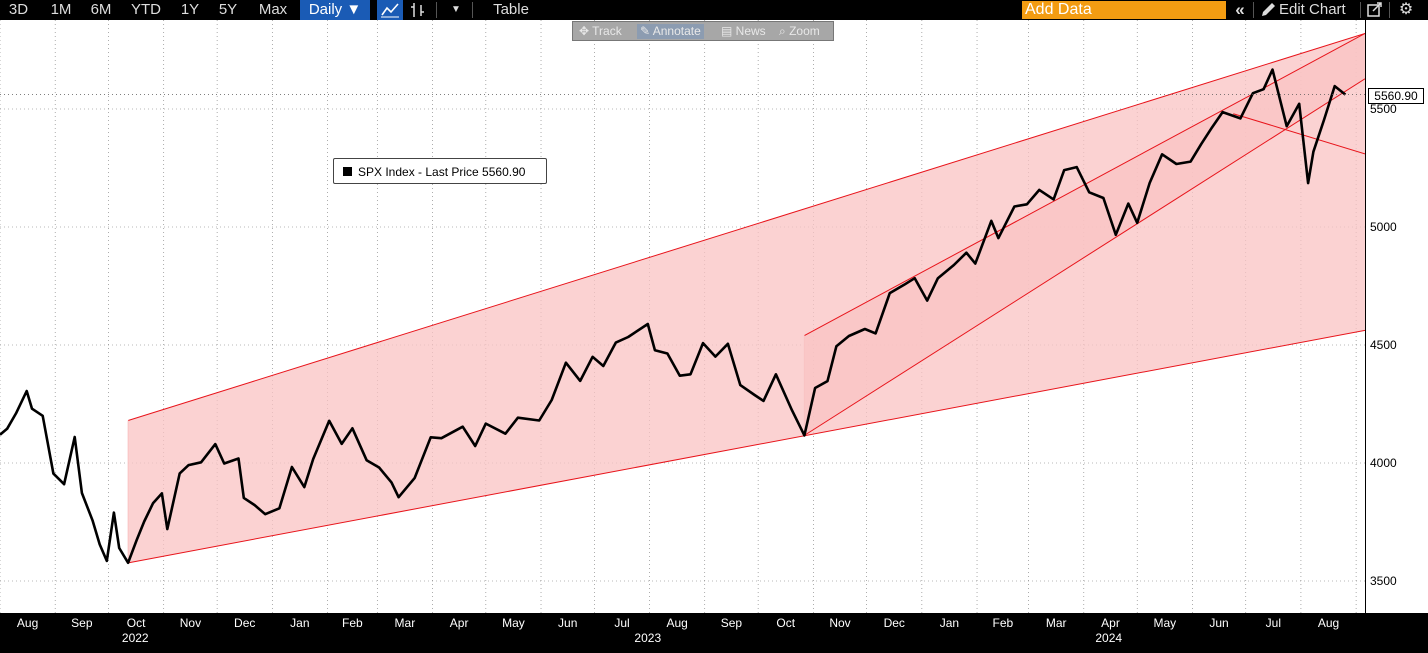 This screenshot has height=653, width=1428. I want to click on popout-icon, so click(1375, 10).